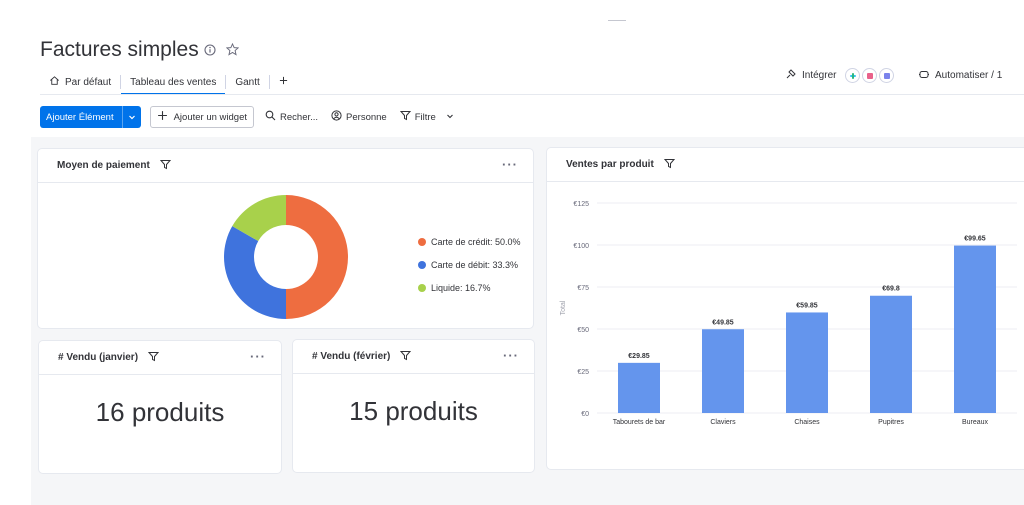 The image size is (1024, 505). What do you see at coordinates (285, 166) in the screenshot?
I see `widget-header: Moyen de paiement` at bounding box center [285, 166].